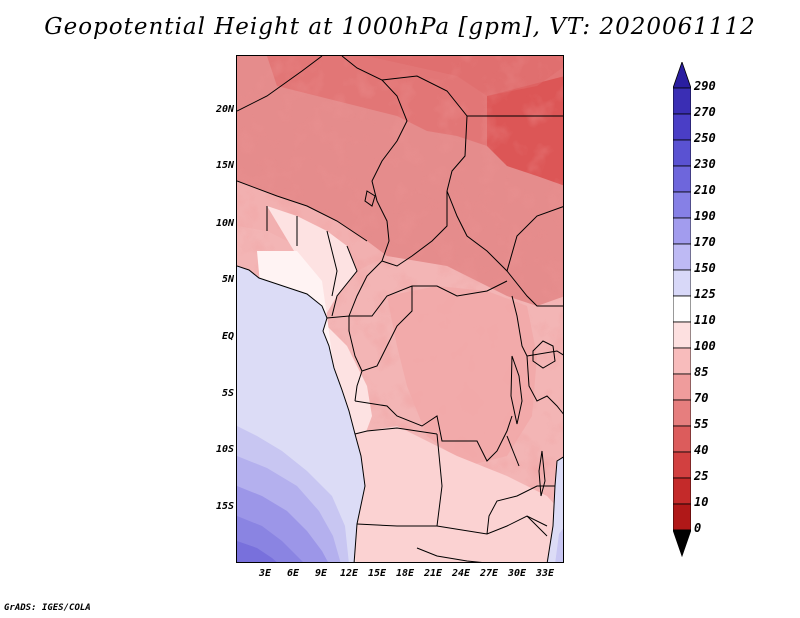  Describe the element at coordinates (545, 573) in the screenshot. I see `lon-label-33e: 33E` at that location.